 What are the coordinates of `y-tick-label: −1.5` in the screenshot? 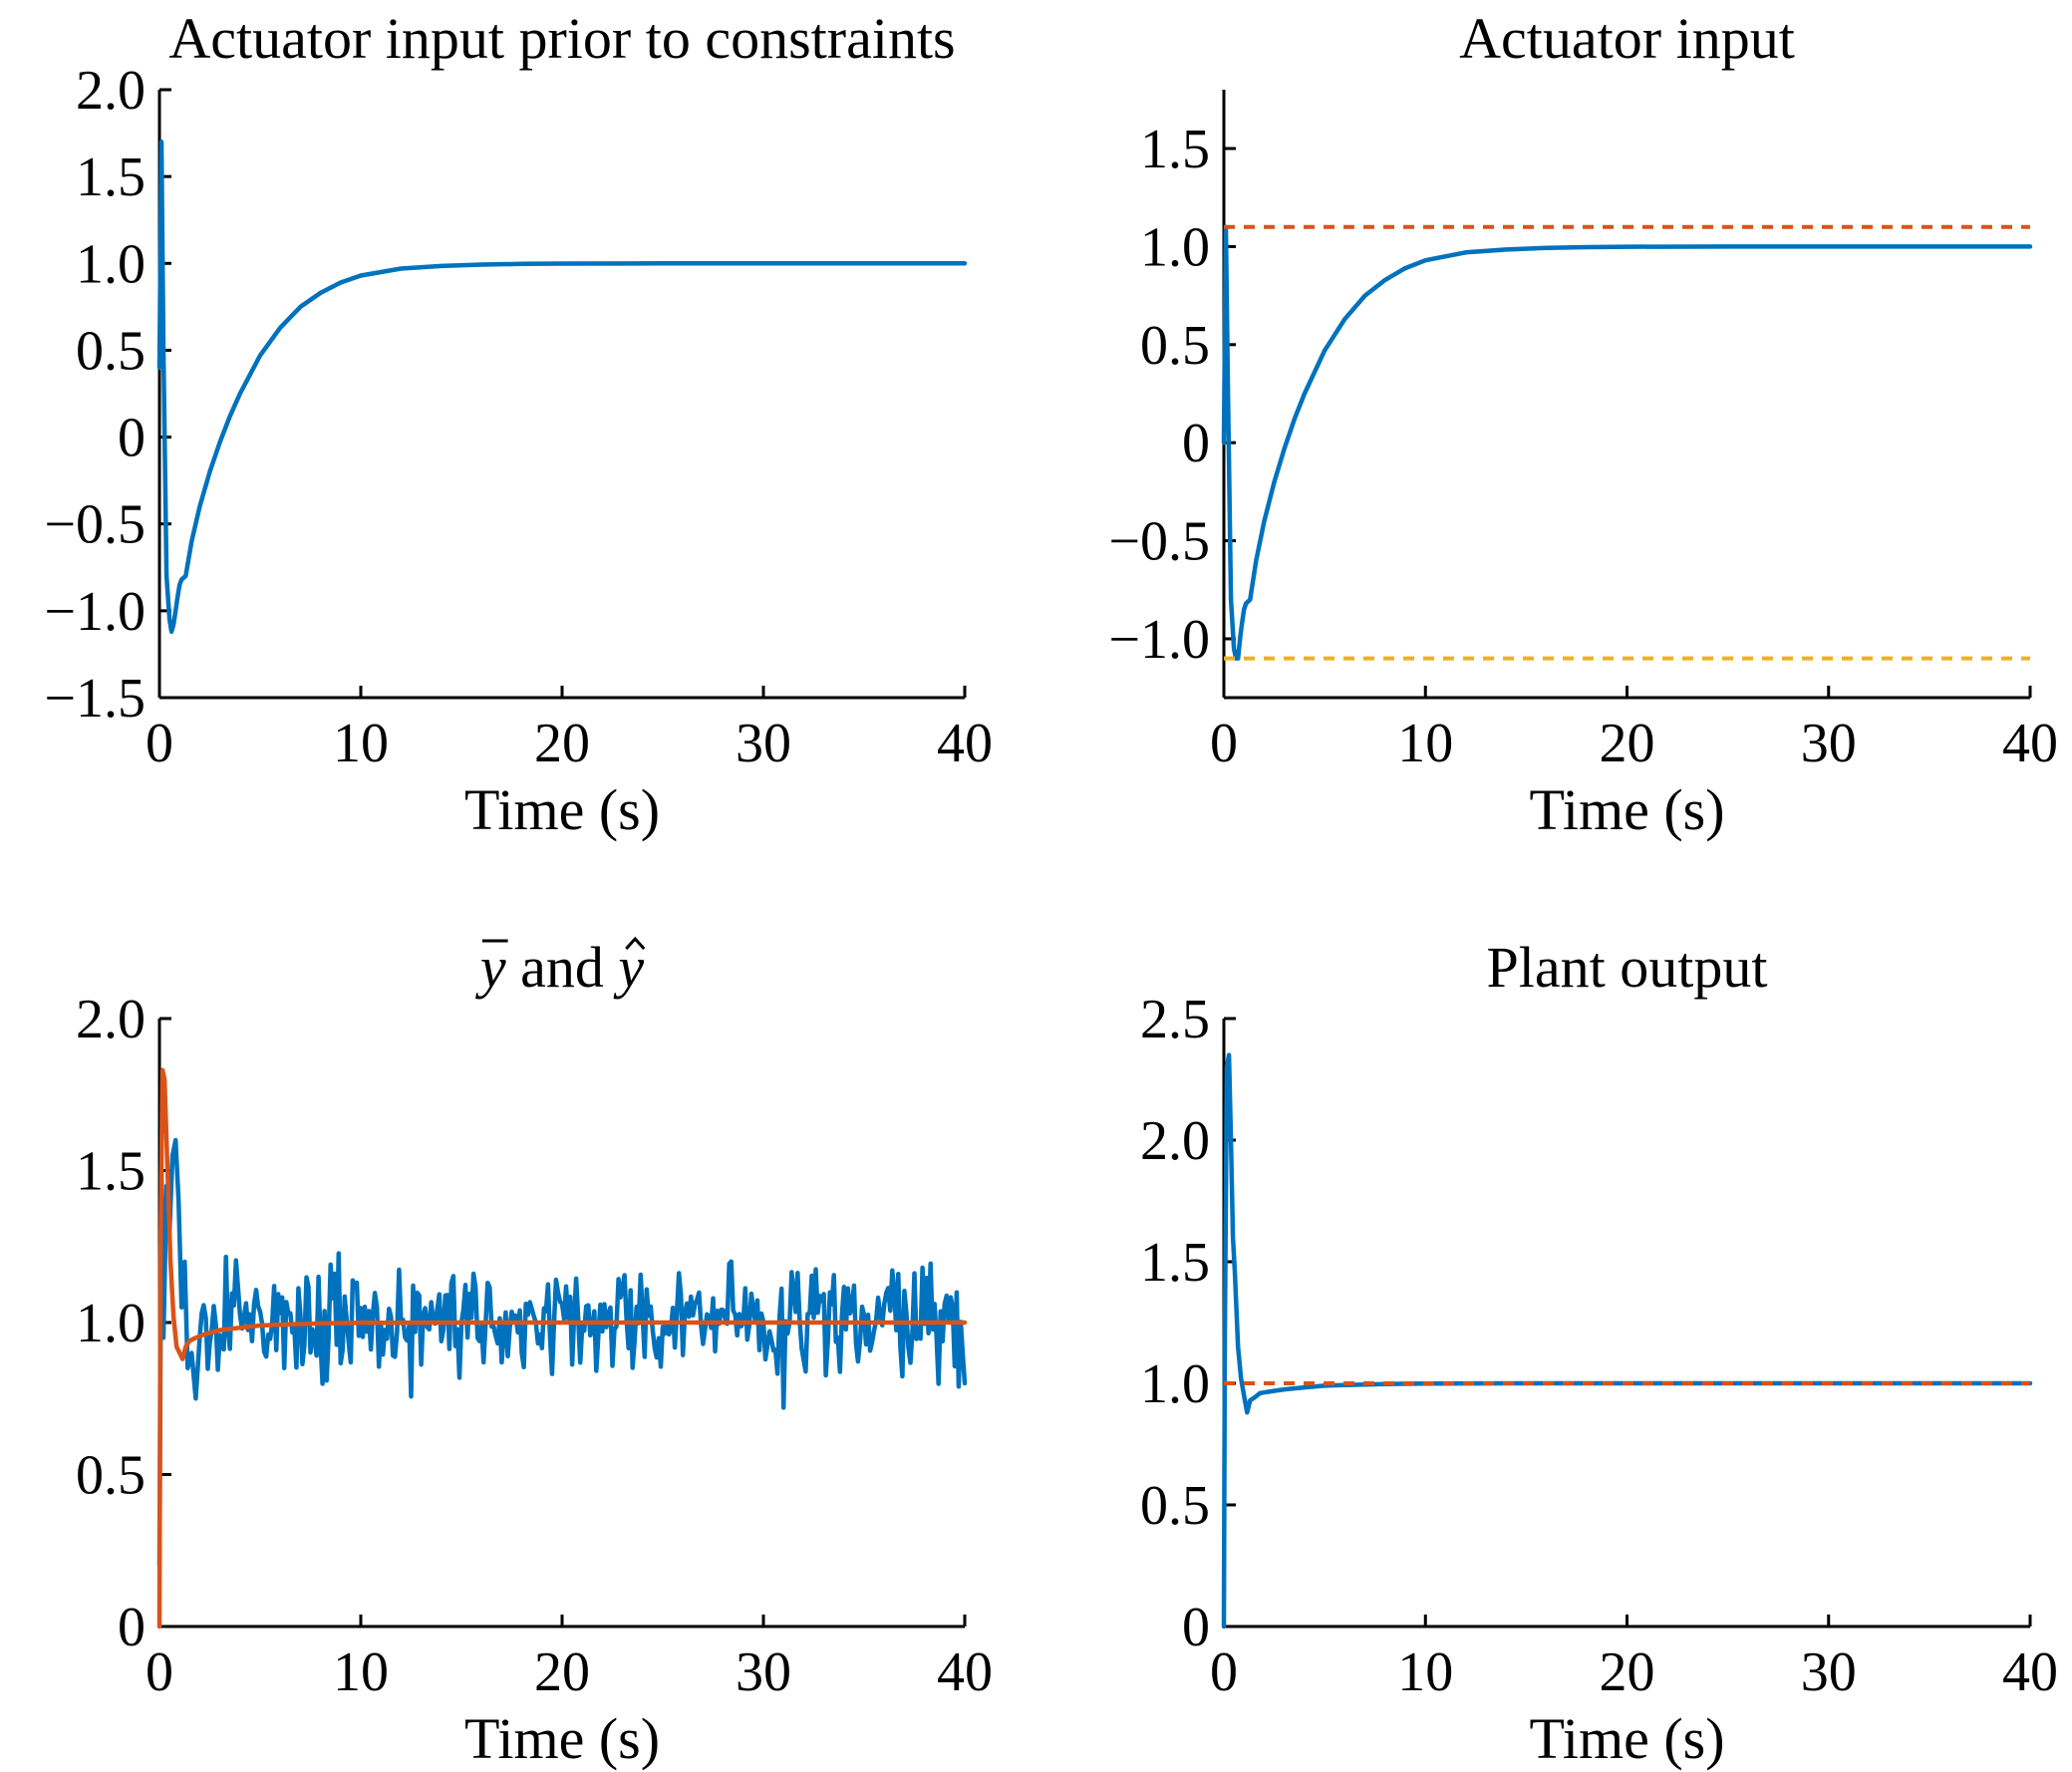 It's located at (95, 699).